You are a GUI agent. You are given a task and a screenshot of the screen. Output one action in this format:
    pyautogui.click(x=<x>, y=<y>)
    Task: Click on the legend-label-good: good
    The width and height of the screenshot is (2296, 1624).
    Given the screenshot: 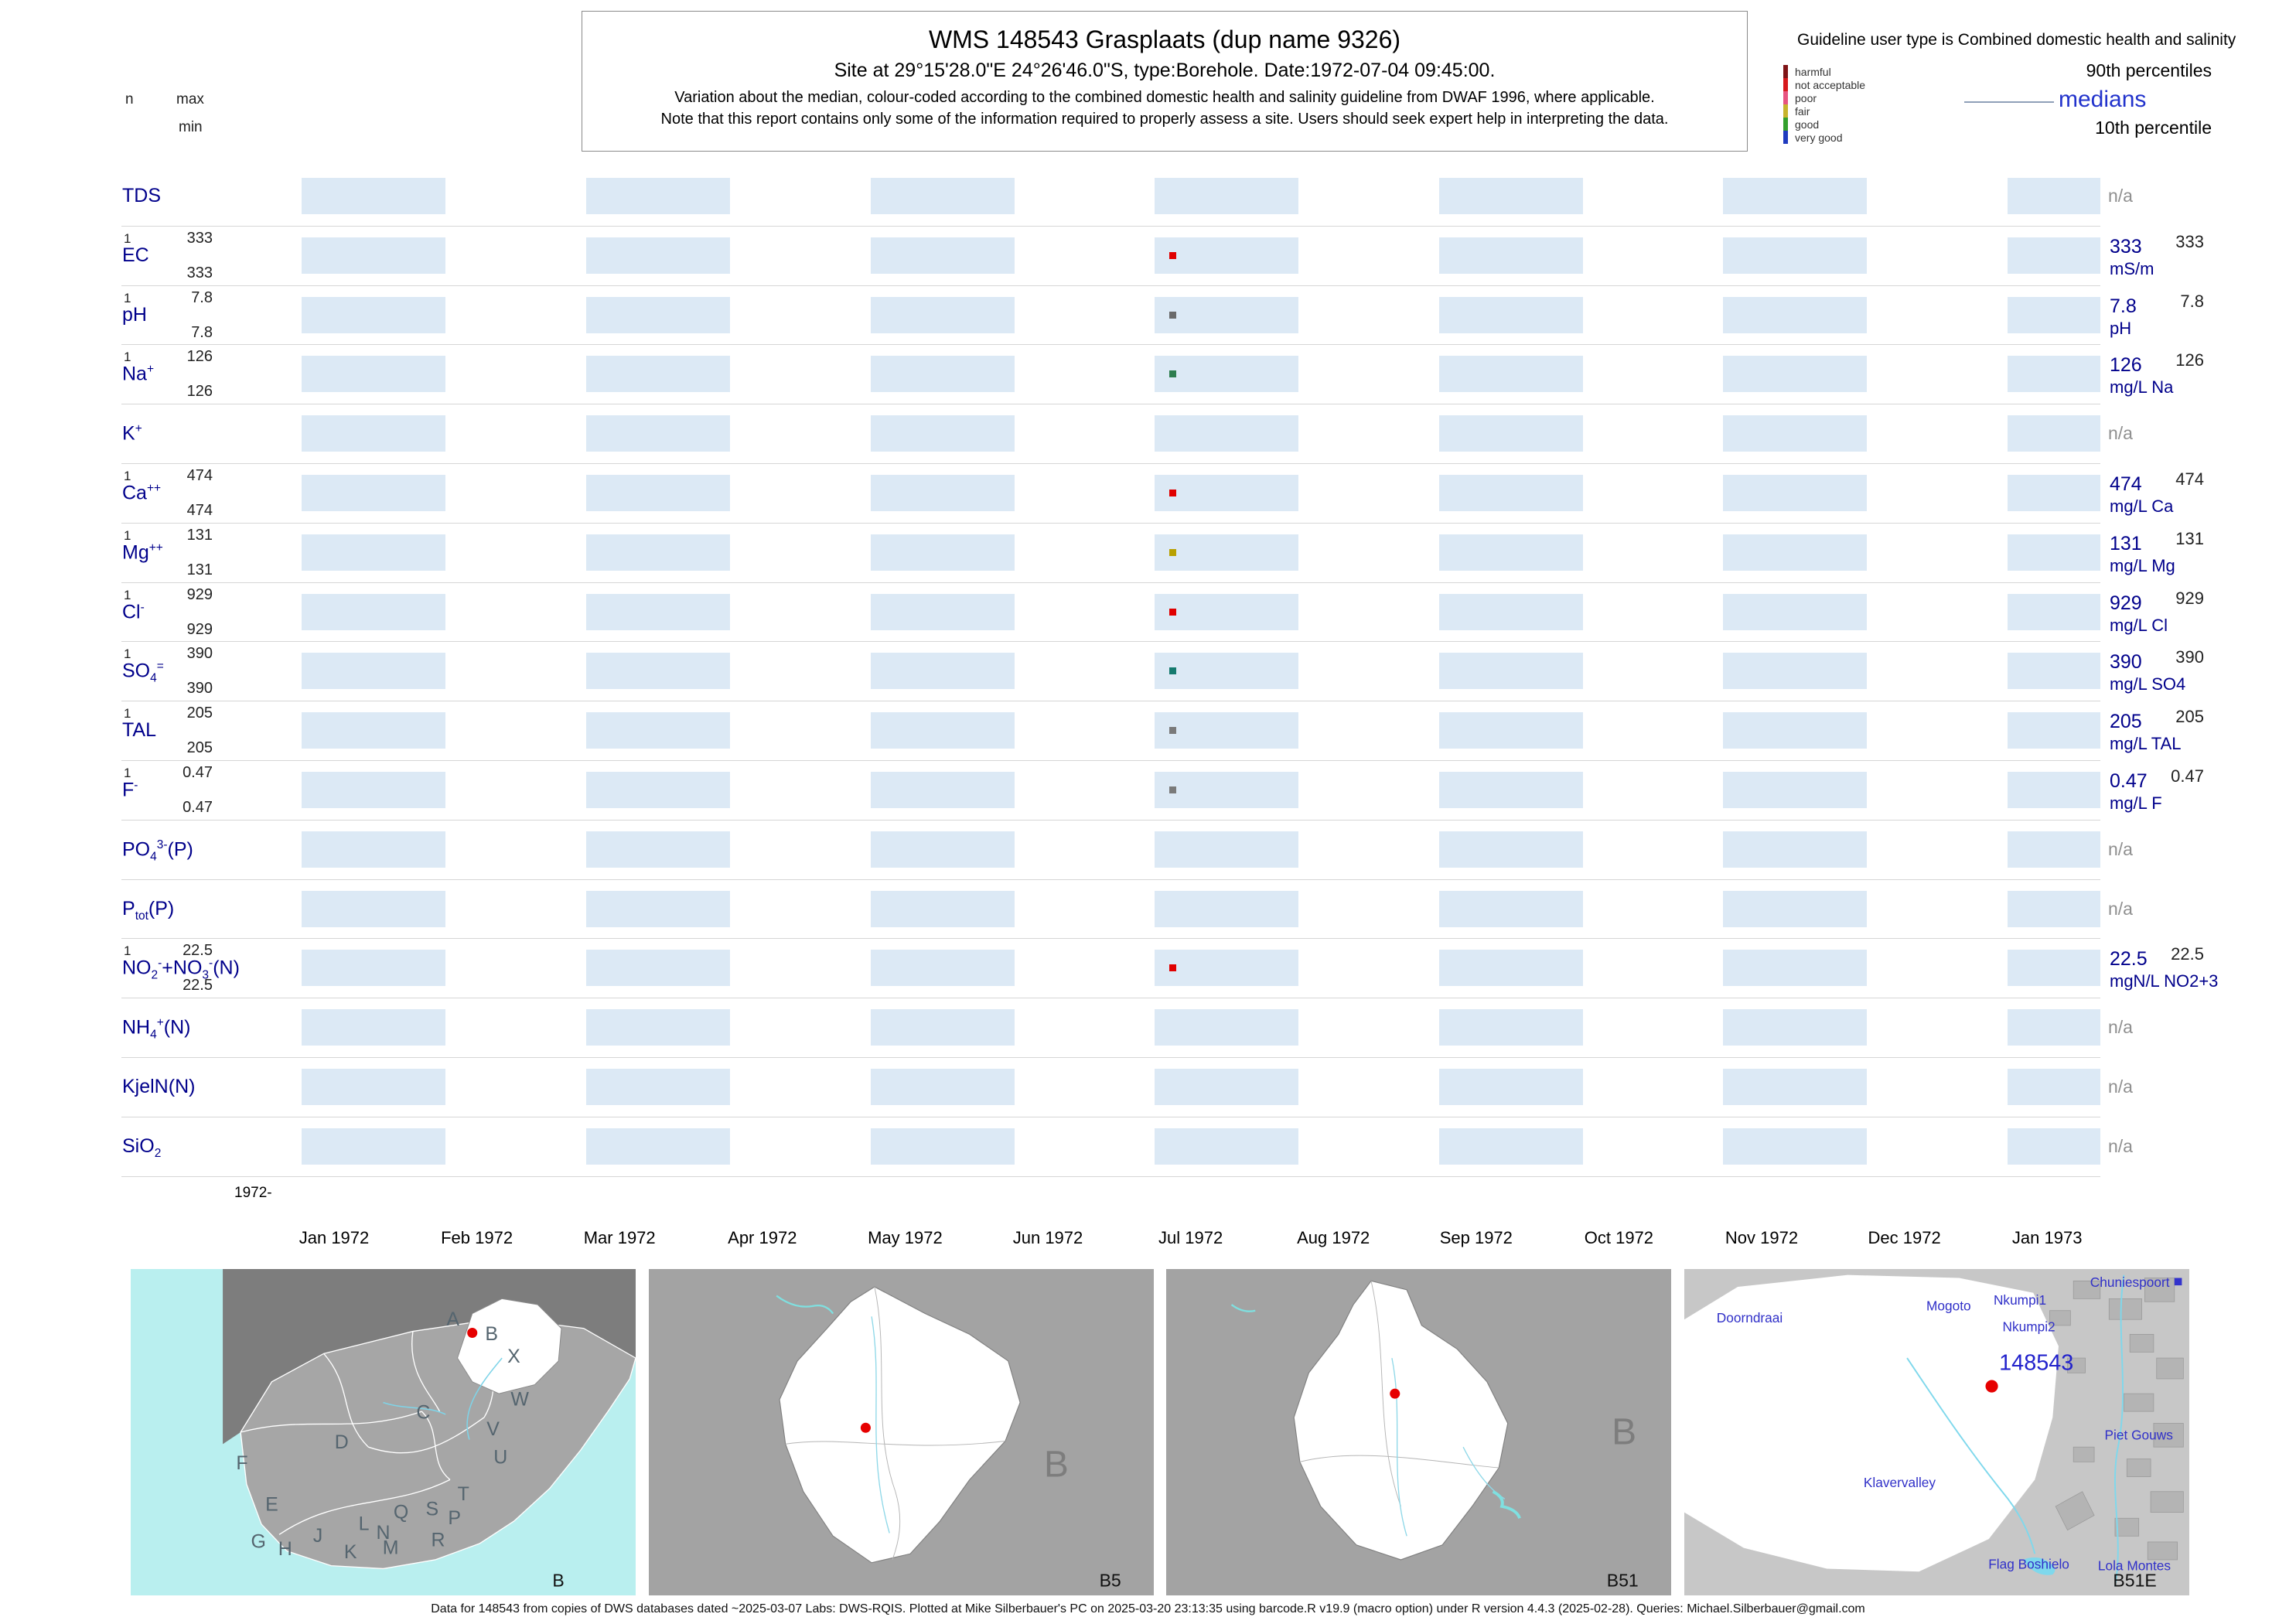 What is the action you would take?
    pyautogui.click(x=1807, y=124)
    